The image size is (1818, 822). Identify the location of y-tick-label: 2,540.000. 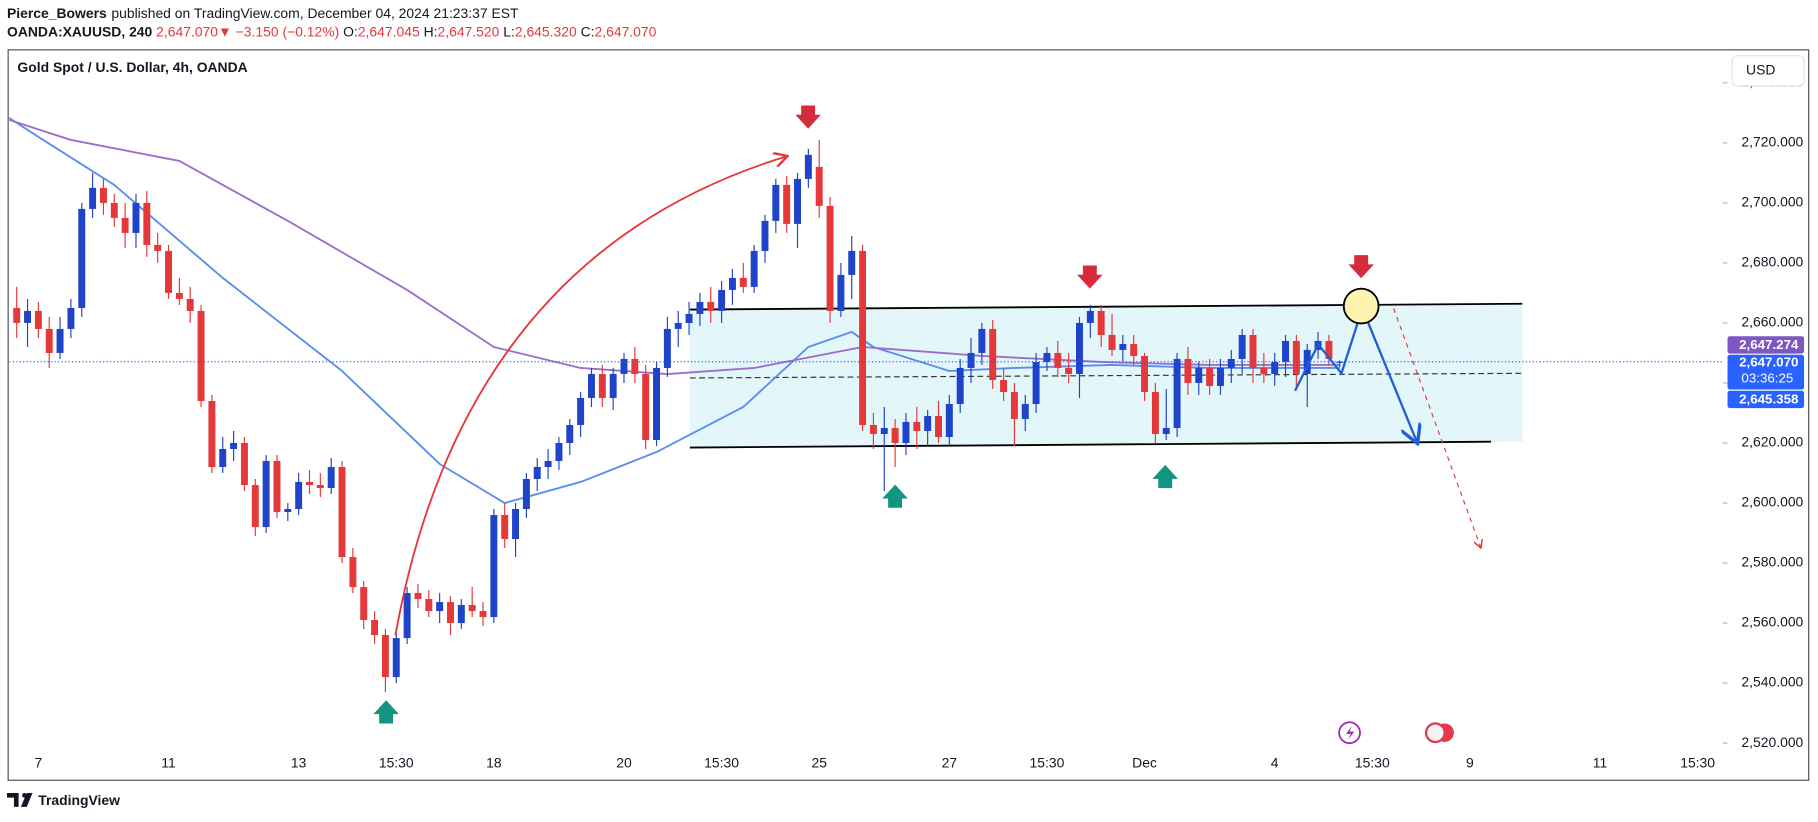
(1772, 682).